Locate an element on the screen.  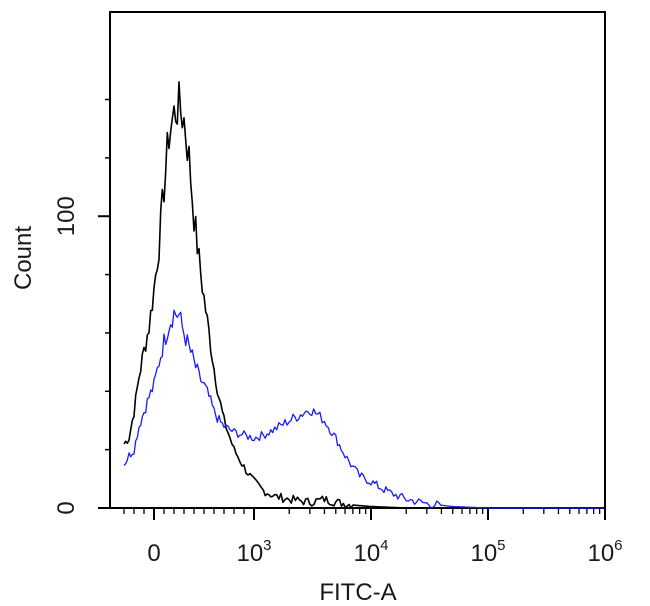
x-axis-title: FITC-A is located at coordinates (357, 592).